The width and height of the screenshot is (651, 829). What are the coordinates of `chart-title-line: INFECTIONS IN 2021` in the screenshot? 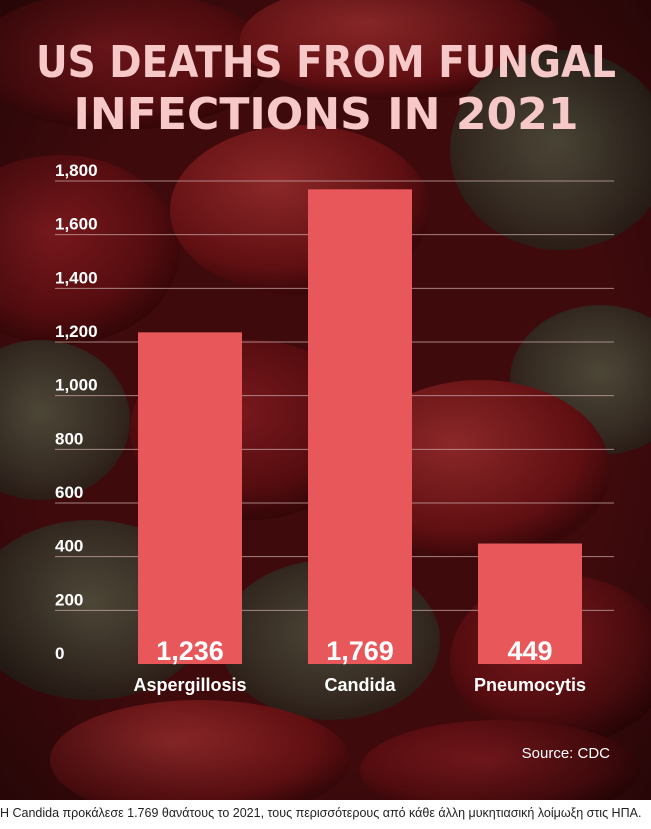 It's located at (326, 114).